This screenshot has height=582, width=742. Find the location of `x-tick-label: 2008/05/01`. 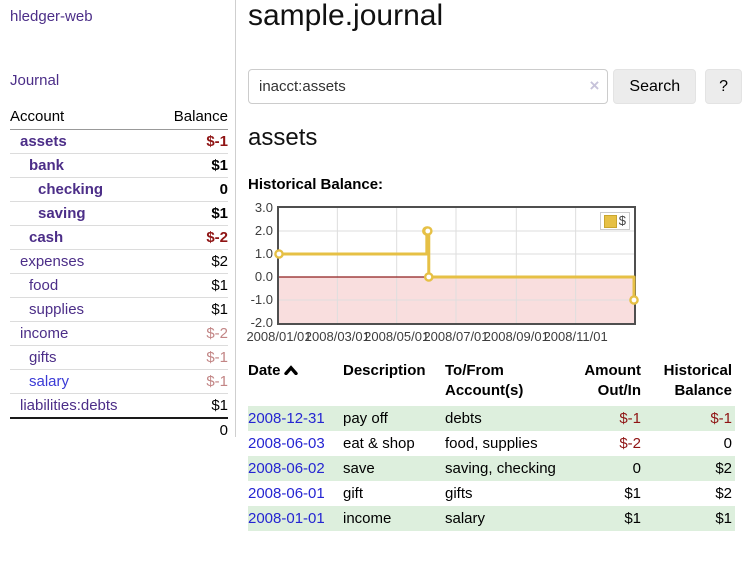

x-tick-label: 2008/05/01 is located at coordinates (397, 336).